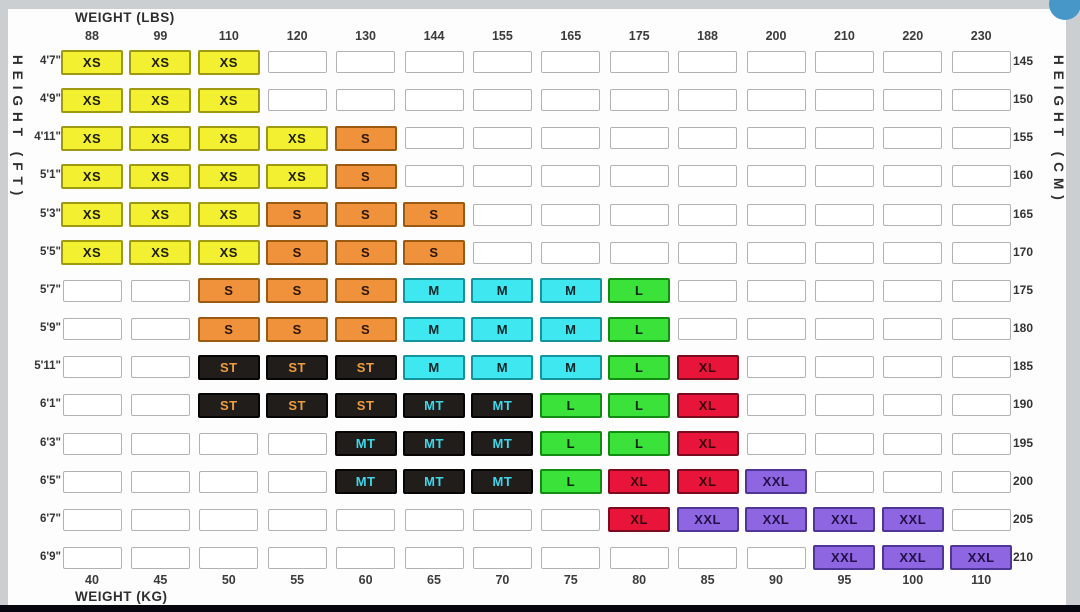 Image resolution: width=1080 pixels, height=612 pixels. I want to click on weight-kg-axis-title: WEIGHT (KG), so click(121, 596).